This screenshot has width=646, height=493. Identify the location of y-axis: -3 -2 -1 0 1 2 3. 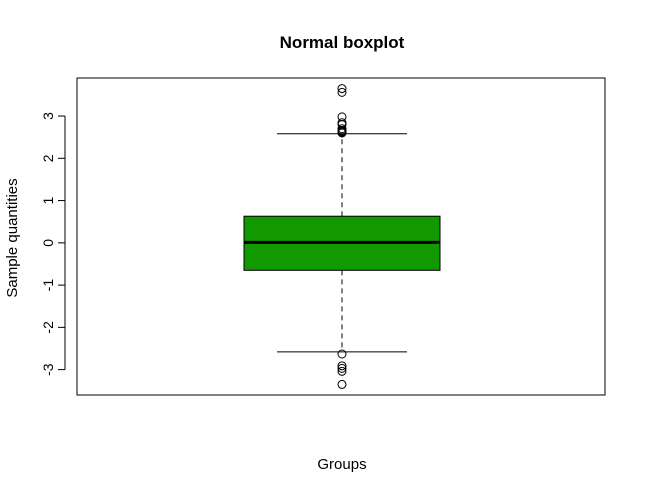
(53, 244).